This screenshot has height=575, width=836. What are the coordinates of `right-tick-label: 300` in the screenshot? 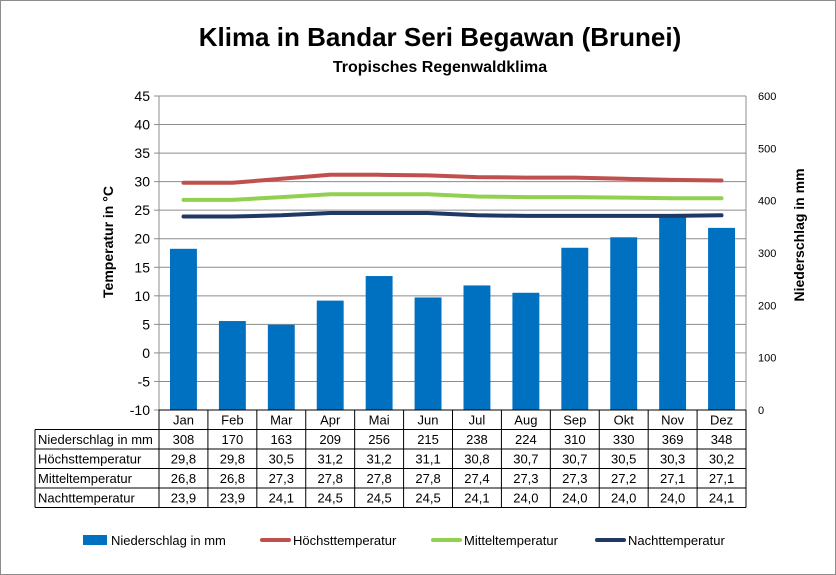 It's located at (767, 254).